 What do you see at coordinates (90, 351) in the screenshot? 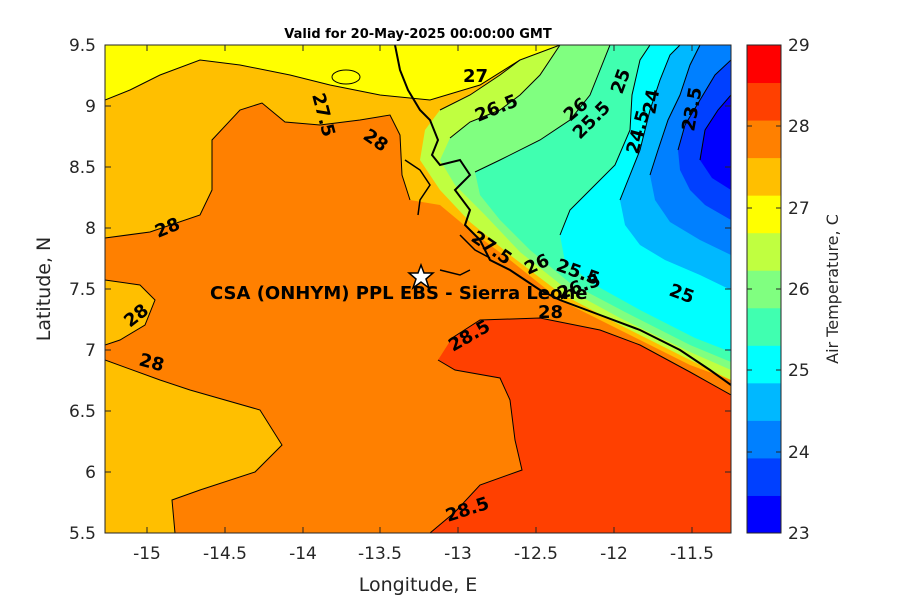
I see `y-tick-label: 7` at bounding box center [90, 351].